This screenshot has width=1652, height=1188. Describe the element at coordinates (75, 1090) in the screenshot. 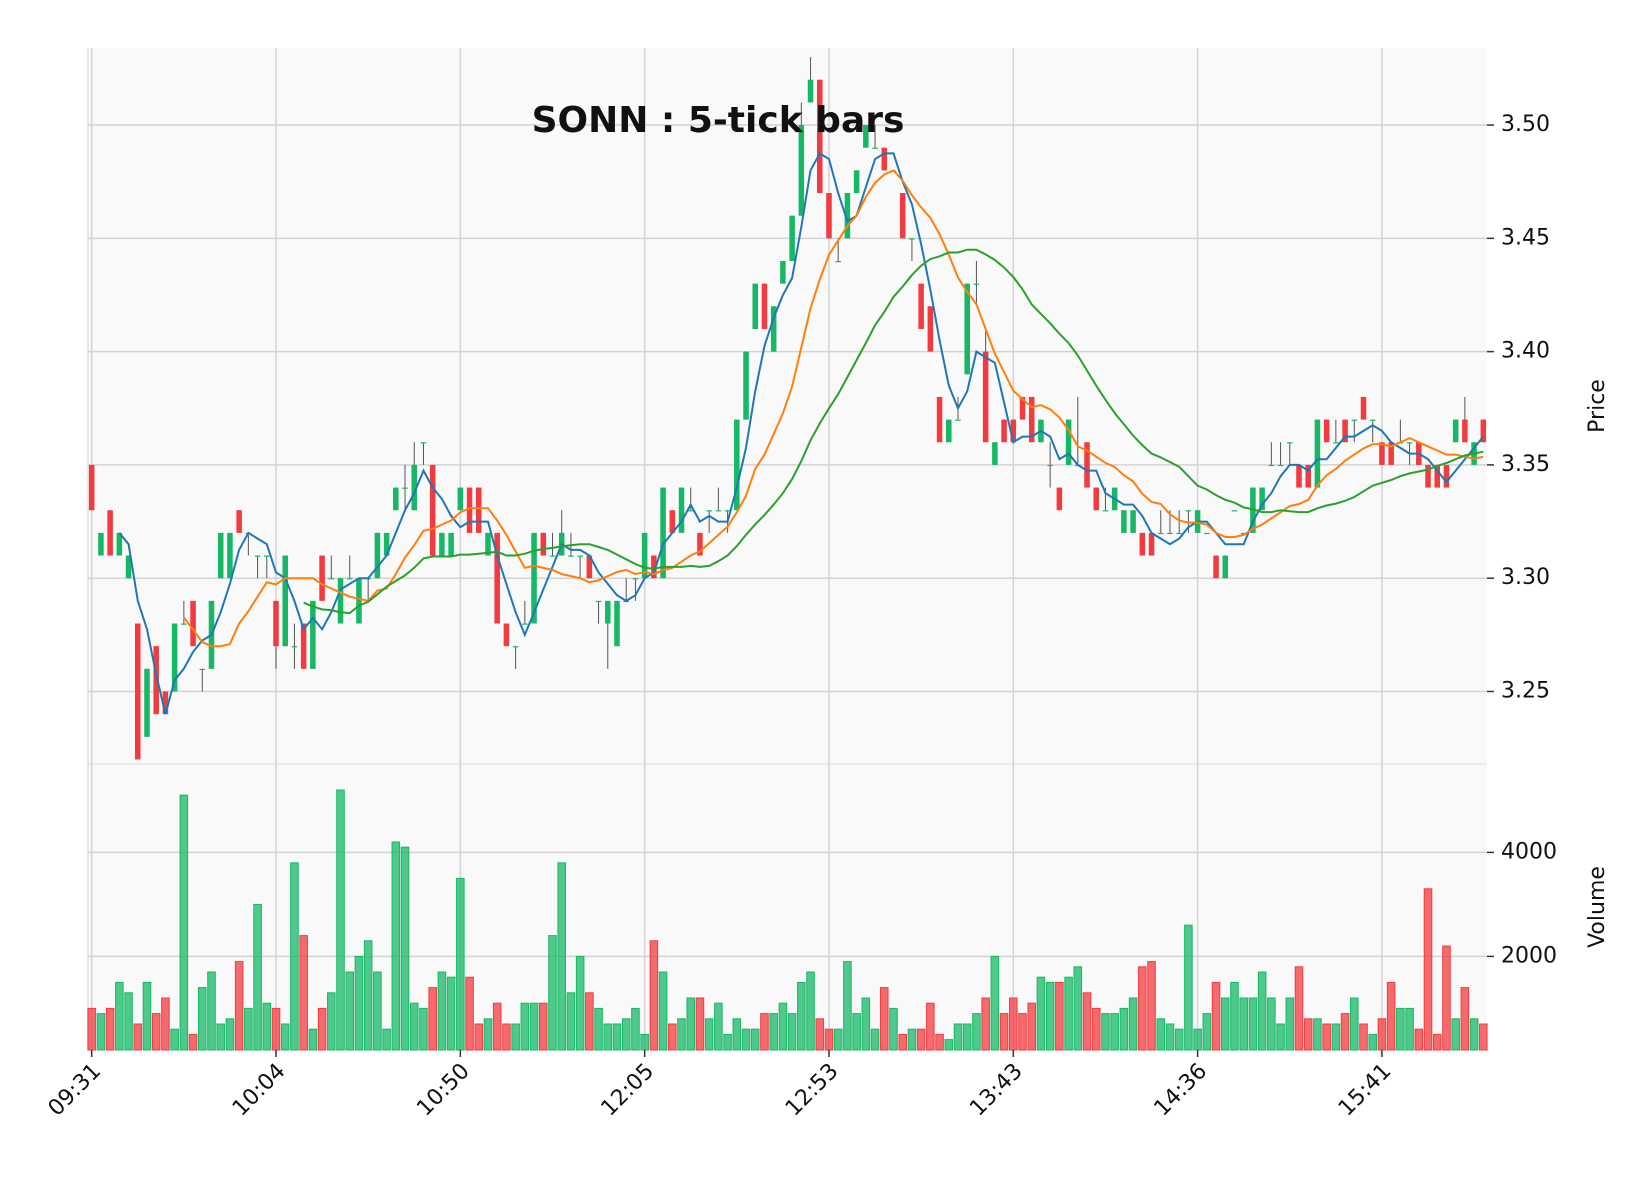

I see `x-tick-label: 09:31` at that location.